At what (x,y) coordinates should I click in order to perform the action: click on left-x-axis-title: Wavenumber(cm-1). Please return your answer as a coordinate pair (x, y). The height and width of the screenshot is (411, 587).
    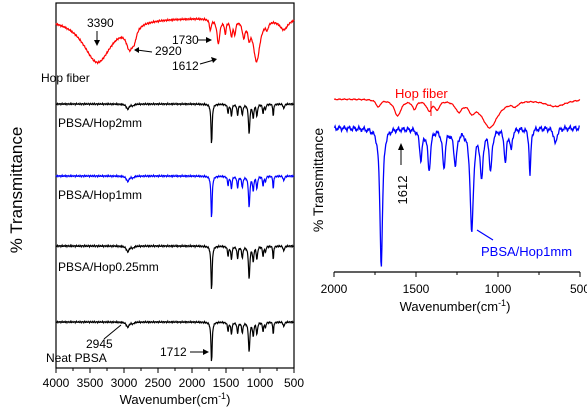
    Looking at the image, I should click on (175, 399).